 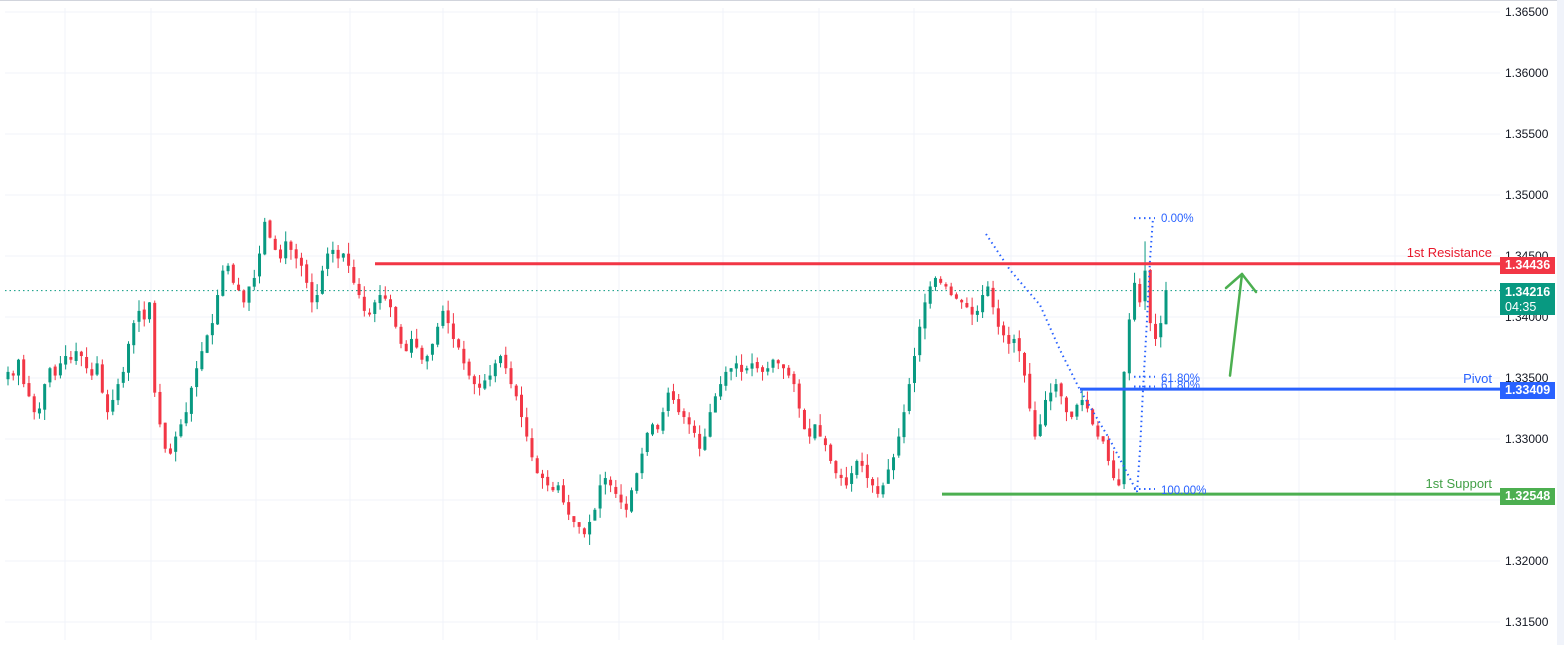 I want to click on fibonacci-retracement, so click(x=1070, y=355).